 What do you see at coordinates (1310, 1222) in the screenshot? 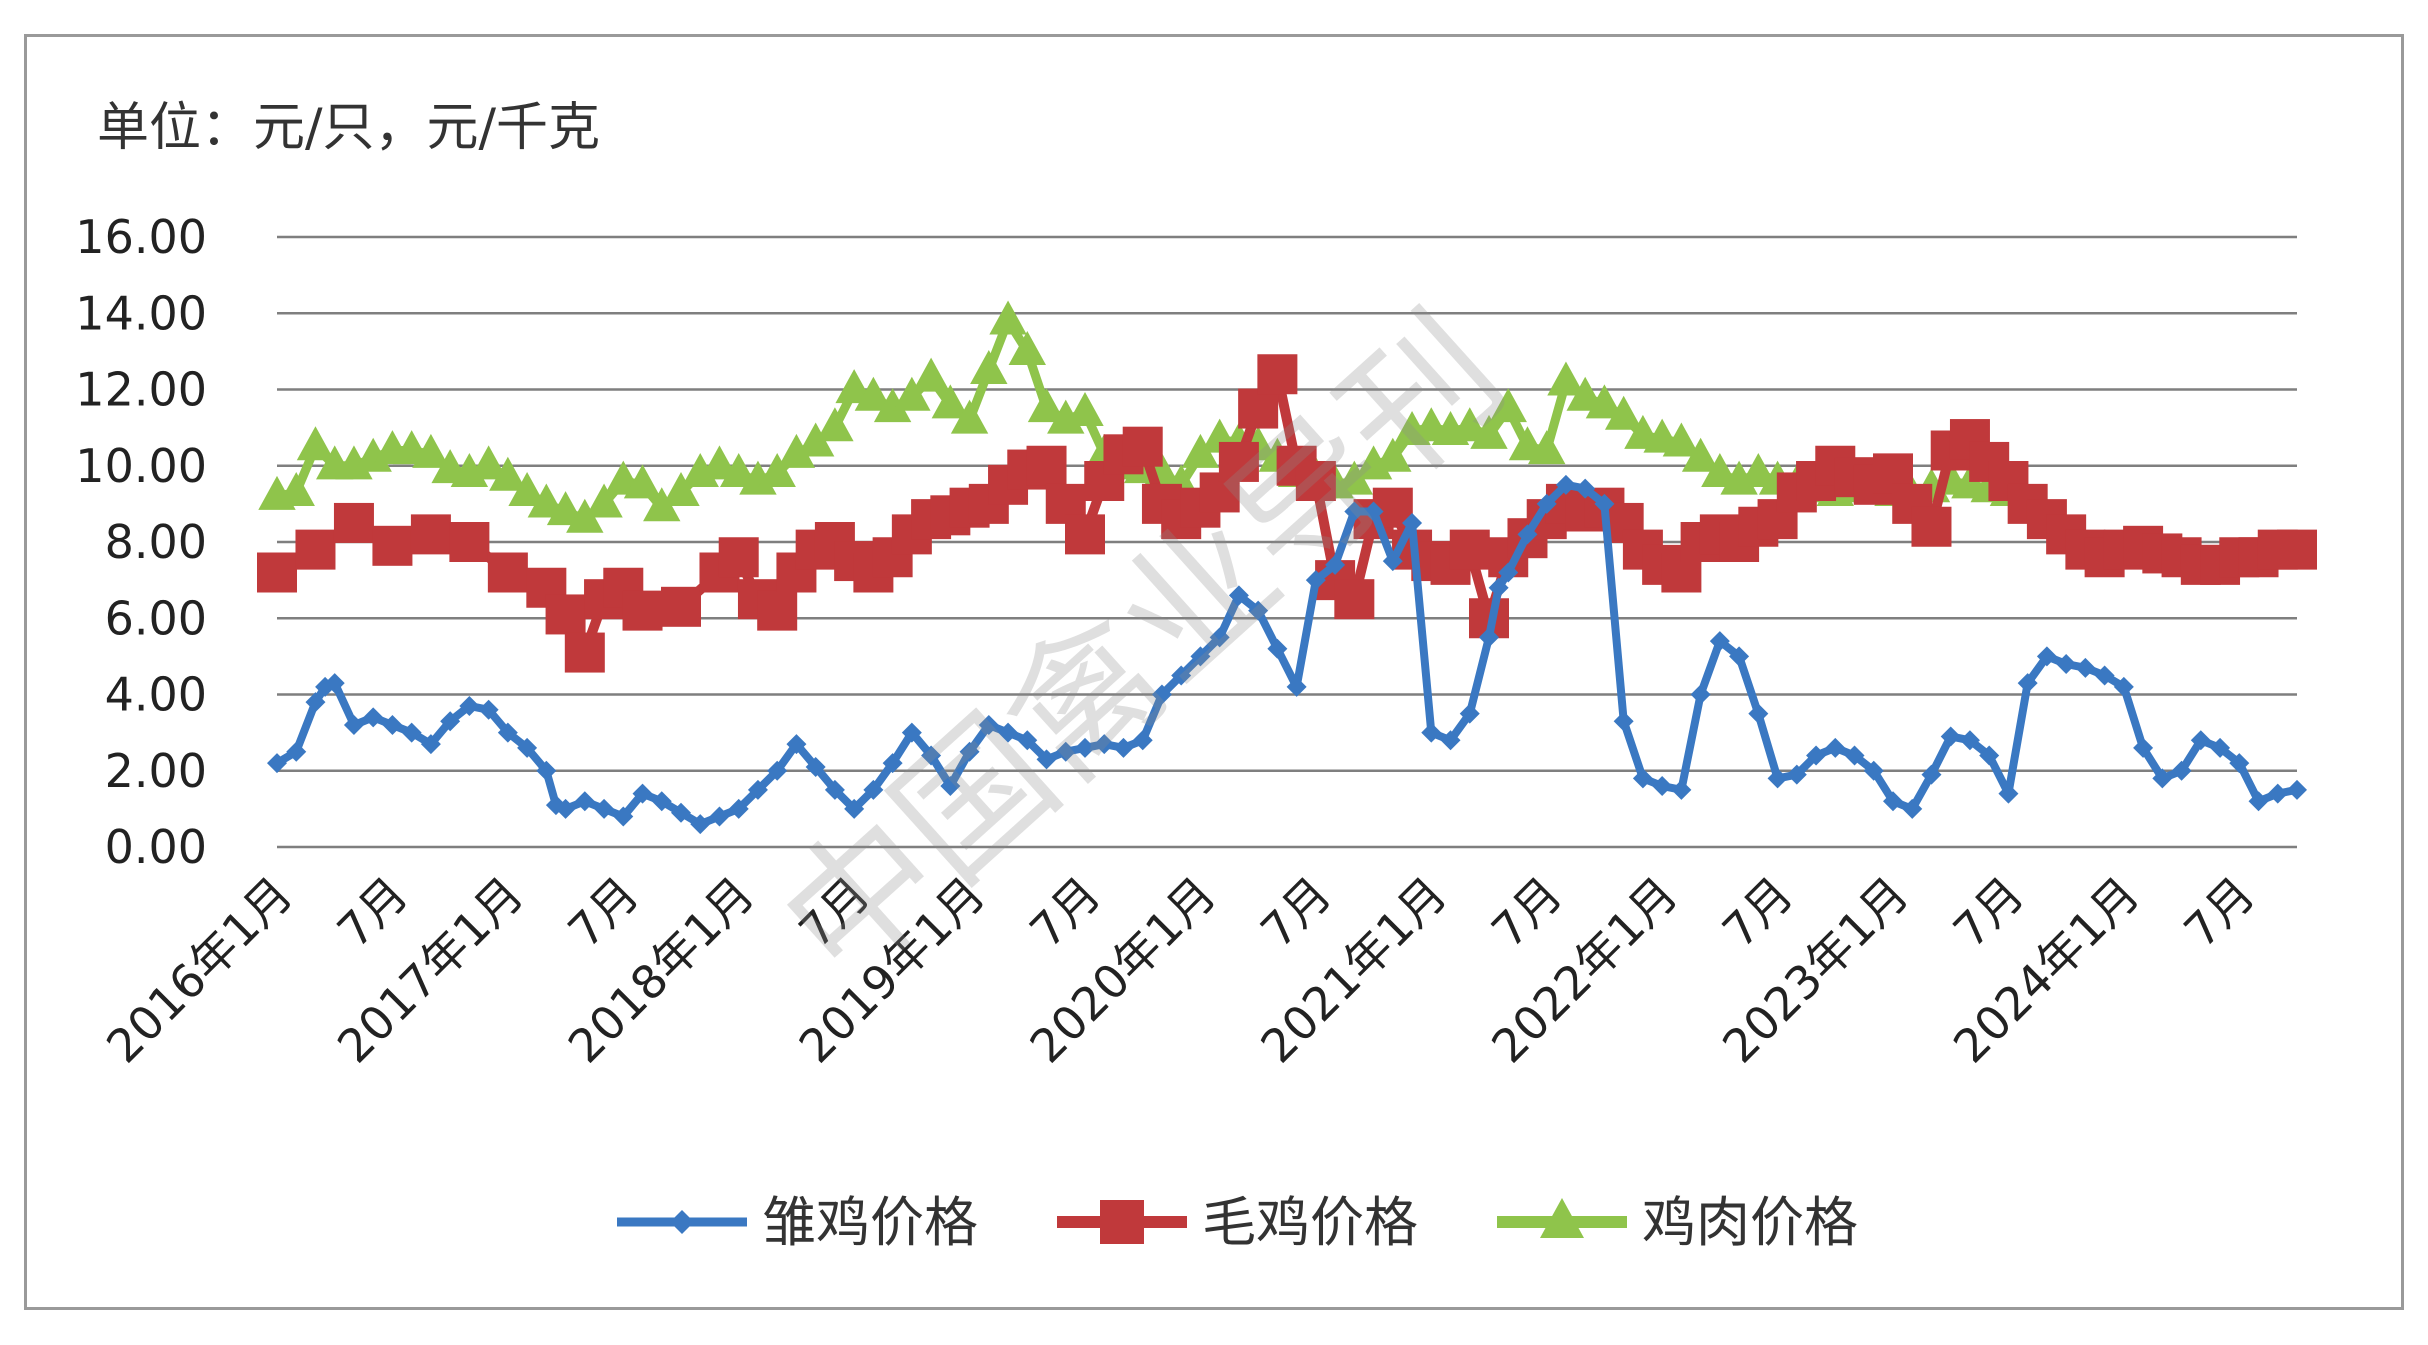
I see `legend-label: 毛鸡价格` at bounding box center [1310, 1222].